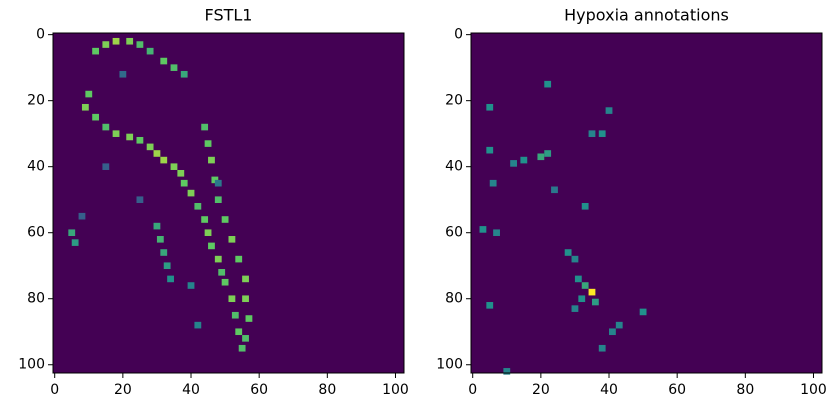 The height and width of the screenshot is (418, 827). Describe the element at coordinates (454, 101) in the screenshot. I see `y-tick-label: 20` at that location.